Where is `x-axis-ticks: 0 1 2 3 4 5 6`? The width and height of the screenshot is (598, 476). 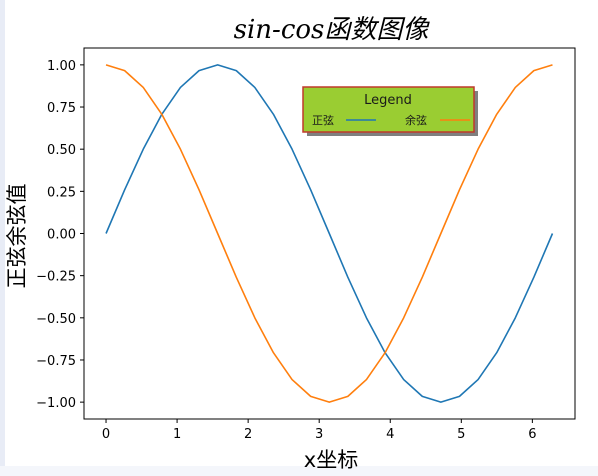 x-axis-ticks: 0 1 2 3 4 5 6 is located at coordinates (319, 430).